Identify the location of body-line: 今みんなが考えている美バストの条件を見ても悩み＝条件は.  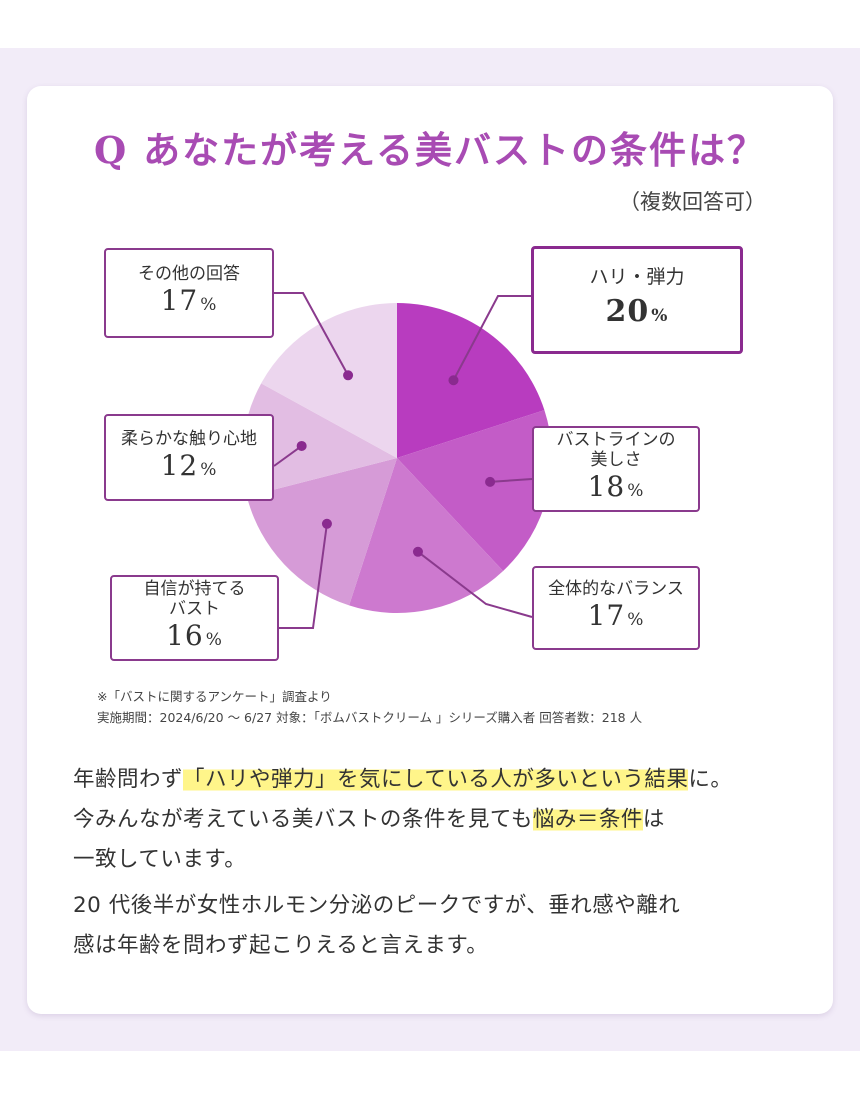
(369, 819).